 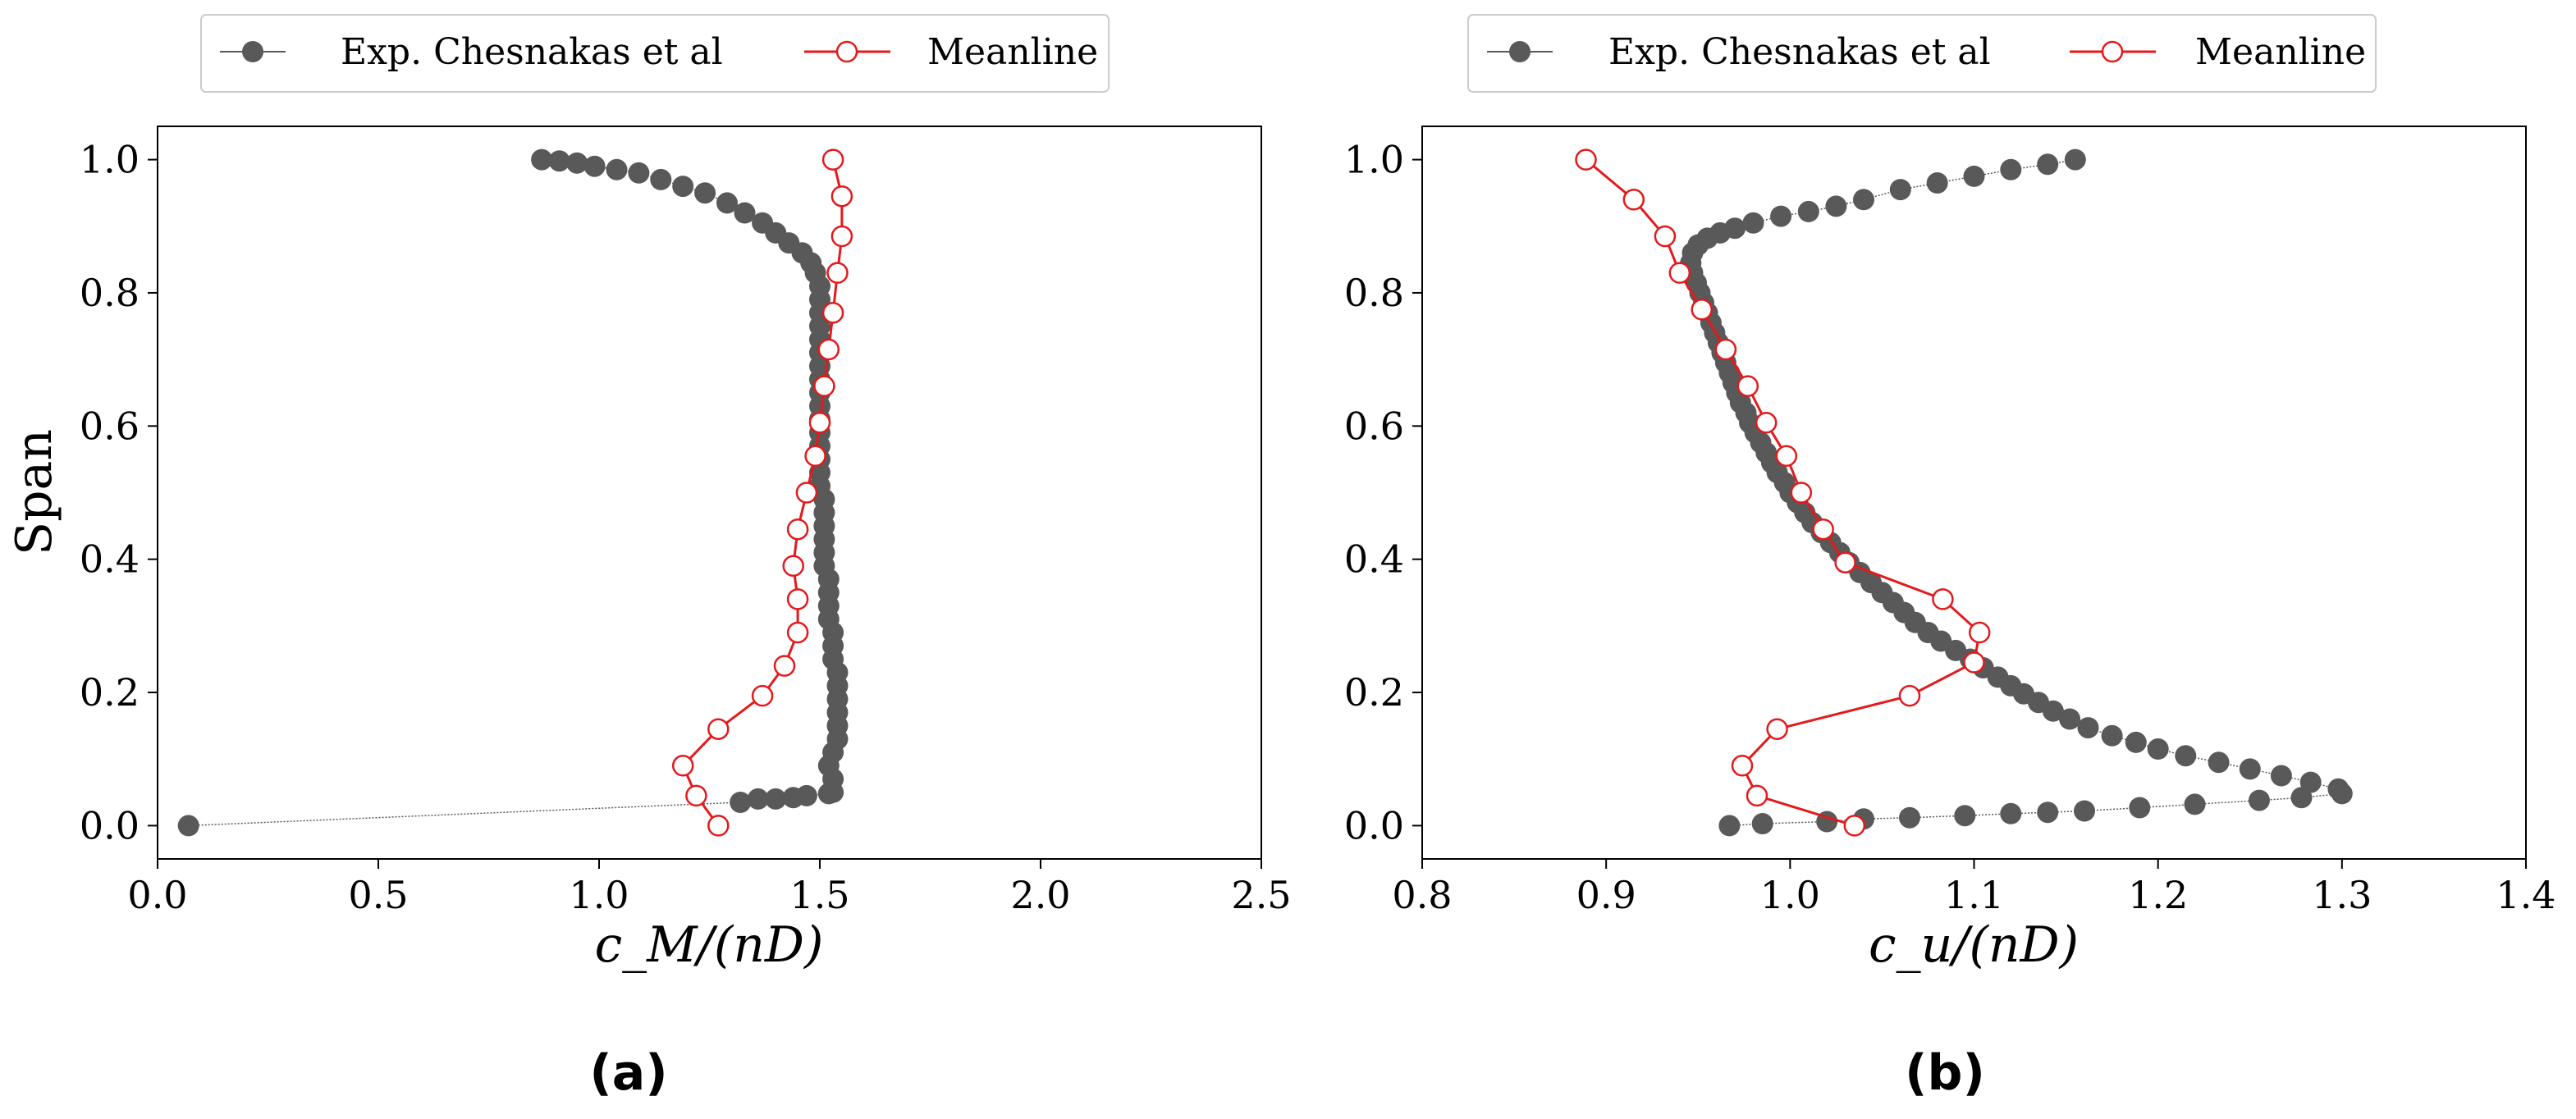 I want to click on x-tick-label: 1.4, so click(x=2525, y=895).